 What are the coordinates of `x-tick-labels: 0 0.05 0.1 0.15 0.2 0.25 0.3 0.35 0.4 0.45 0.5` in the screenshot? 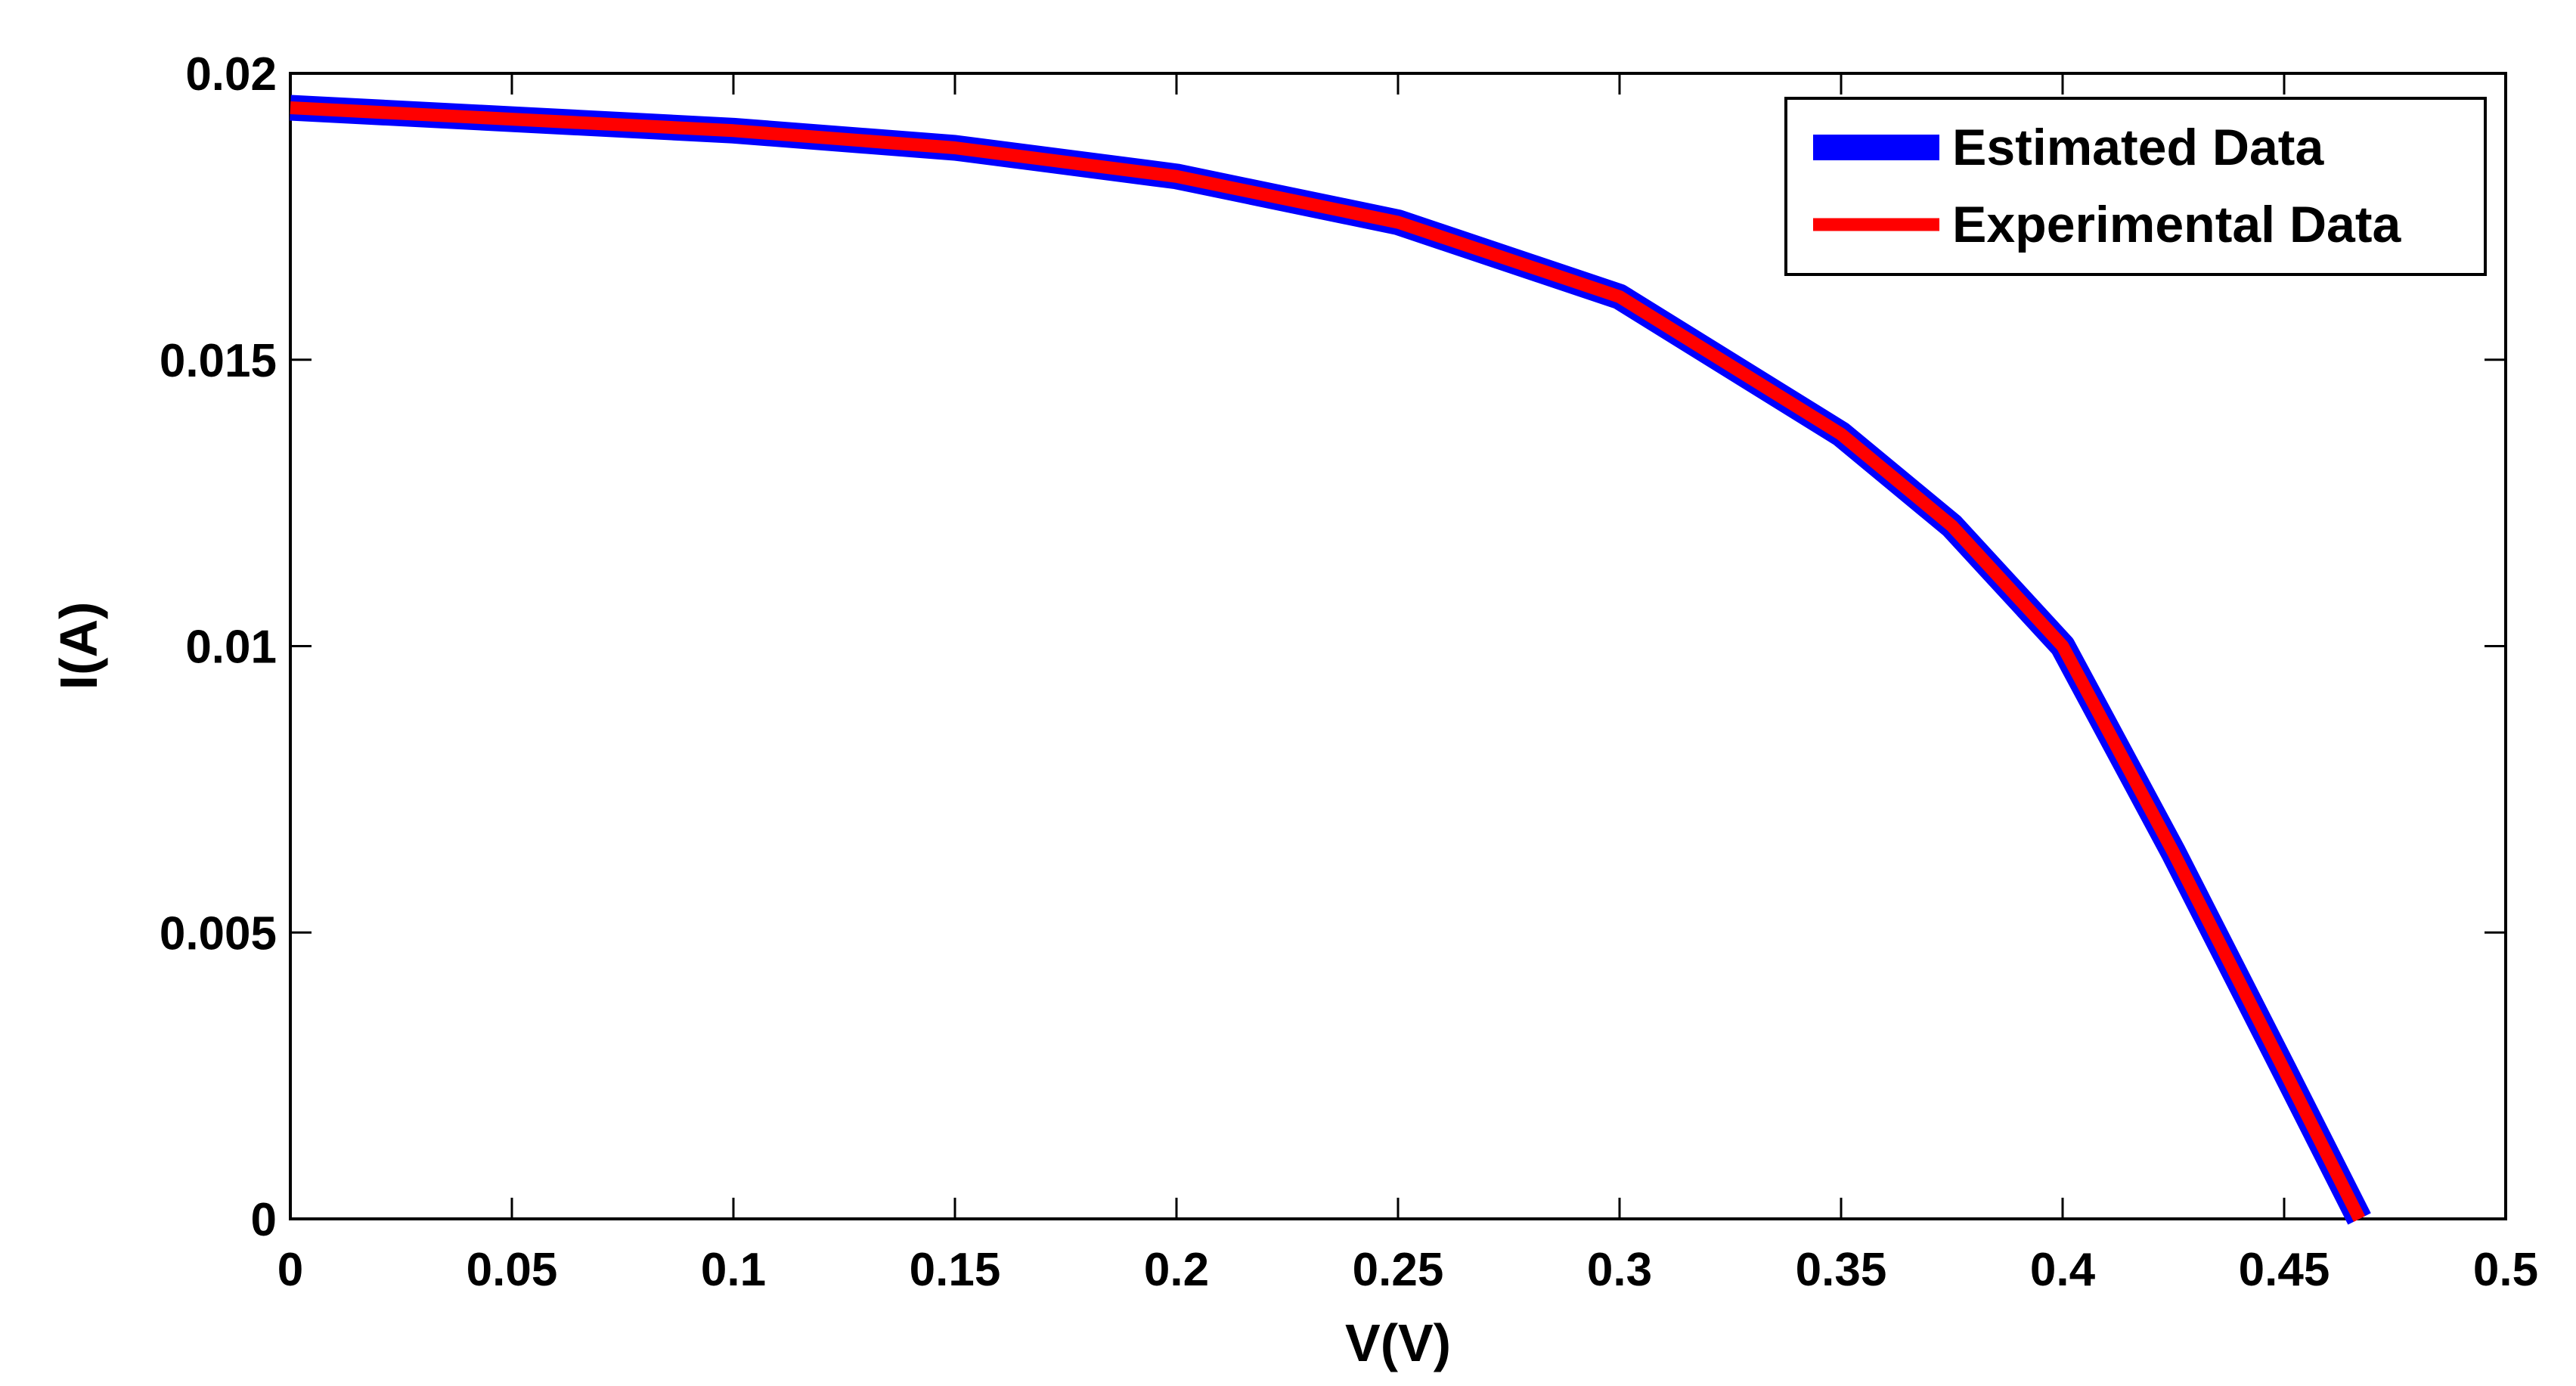 It's located at (1407, 1270).